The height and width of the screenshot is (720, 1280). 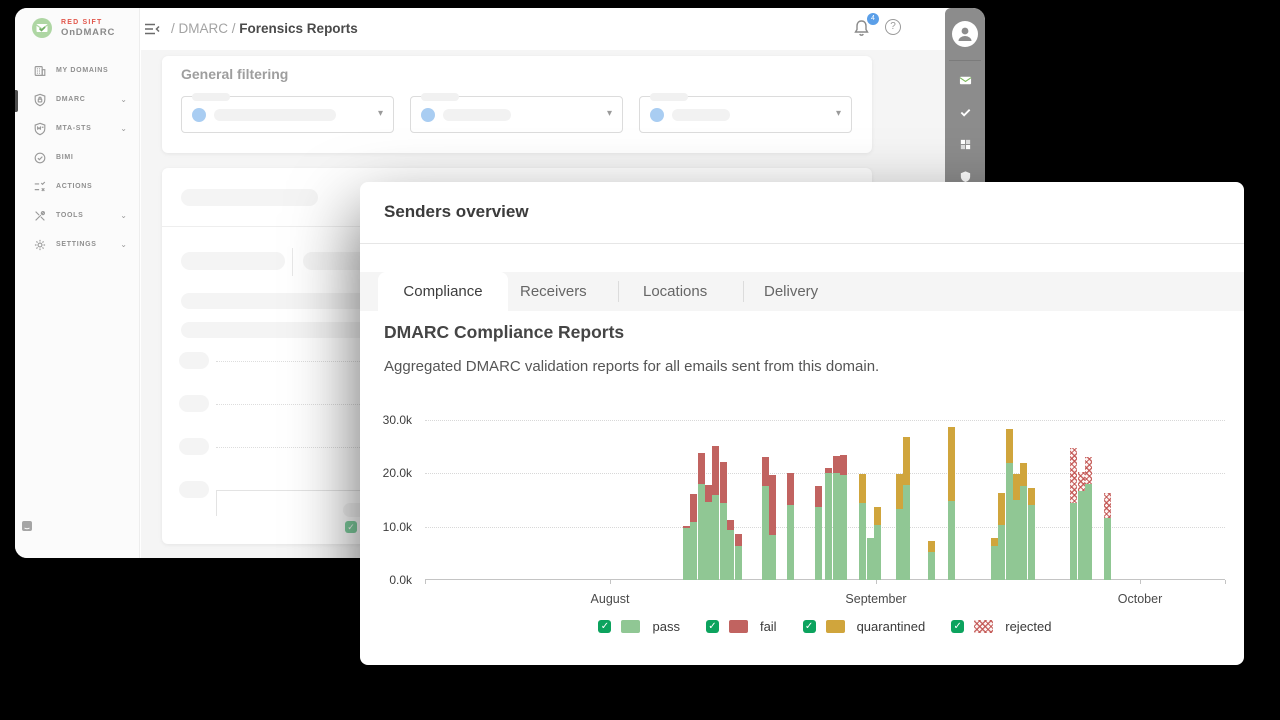 I want to click on chart-title: DMARC Compliance Reports, so click(x=504, y=332).